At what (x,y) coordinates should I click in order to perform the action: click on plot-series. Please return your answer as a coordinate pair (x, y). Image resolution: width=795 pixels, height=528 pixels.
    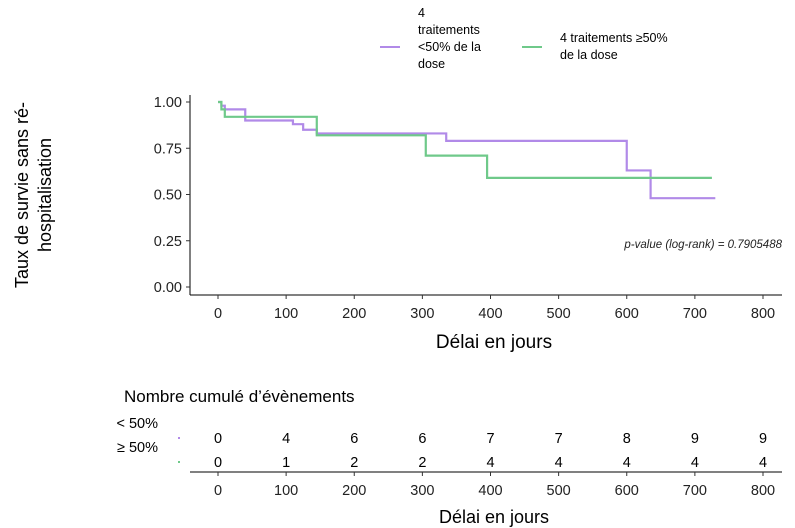
    Looking at the image, I should click on (467, 150).